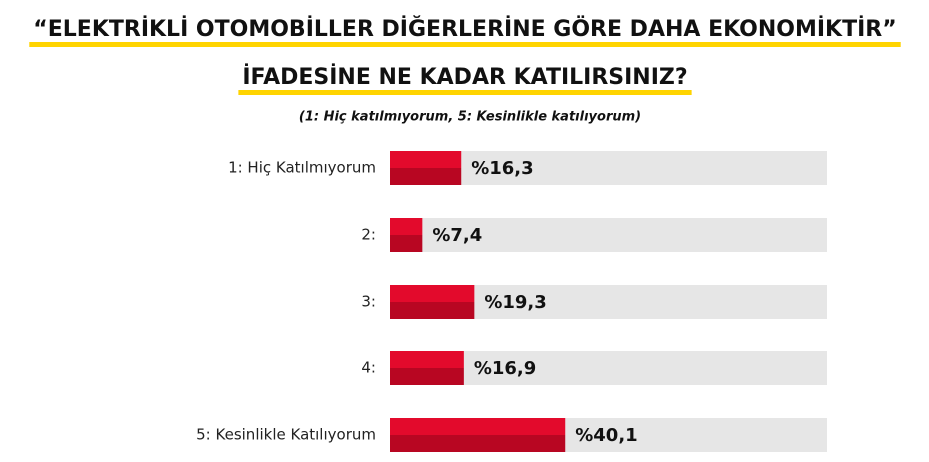 The width and height of the screenshot is (929, 462). What do you see at coordinates (368, 235) in the screenshot?
I see `category-label: 2:` at bounding box center [368, 235].